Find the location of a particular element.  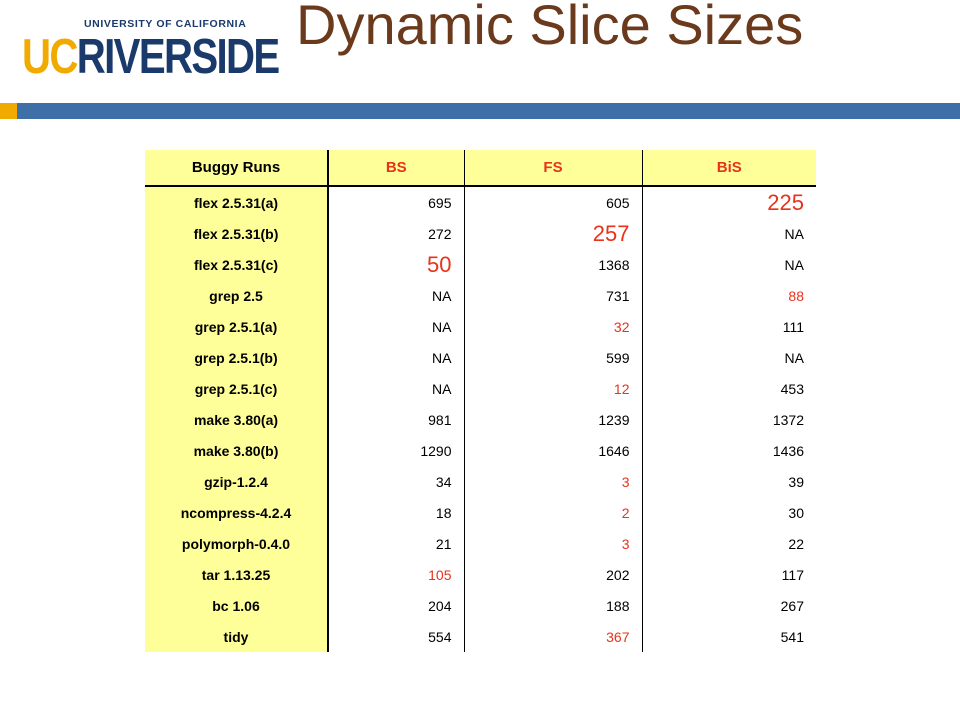

row-label: grep 2.5.1(c) is located at coordinates (237, 388).